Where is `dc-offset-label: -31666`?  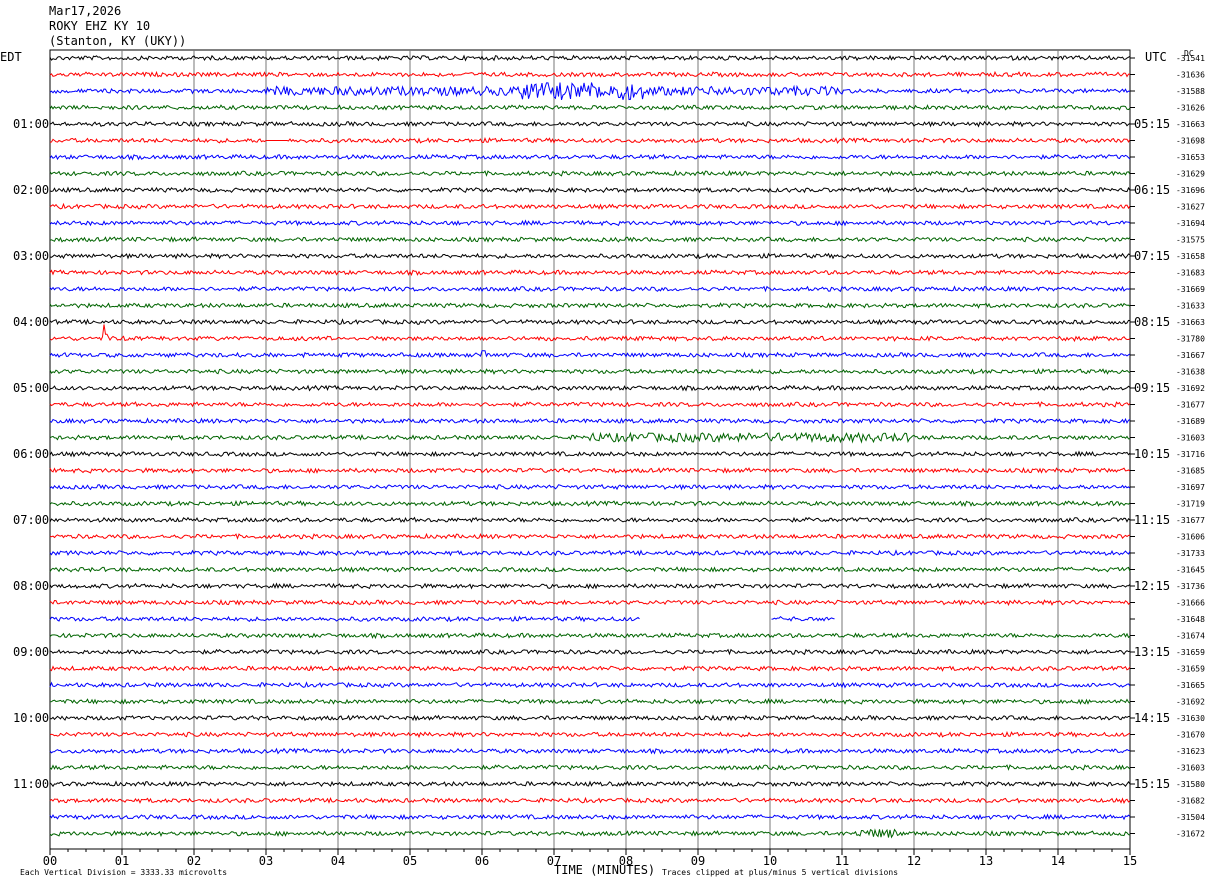 dc-offset-label: -31666 is located at coordinates (1190, 603).